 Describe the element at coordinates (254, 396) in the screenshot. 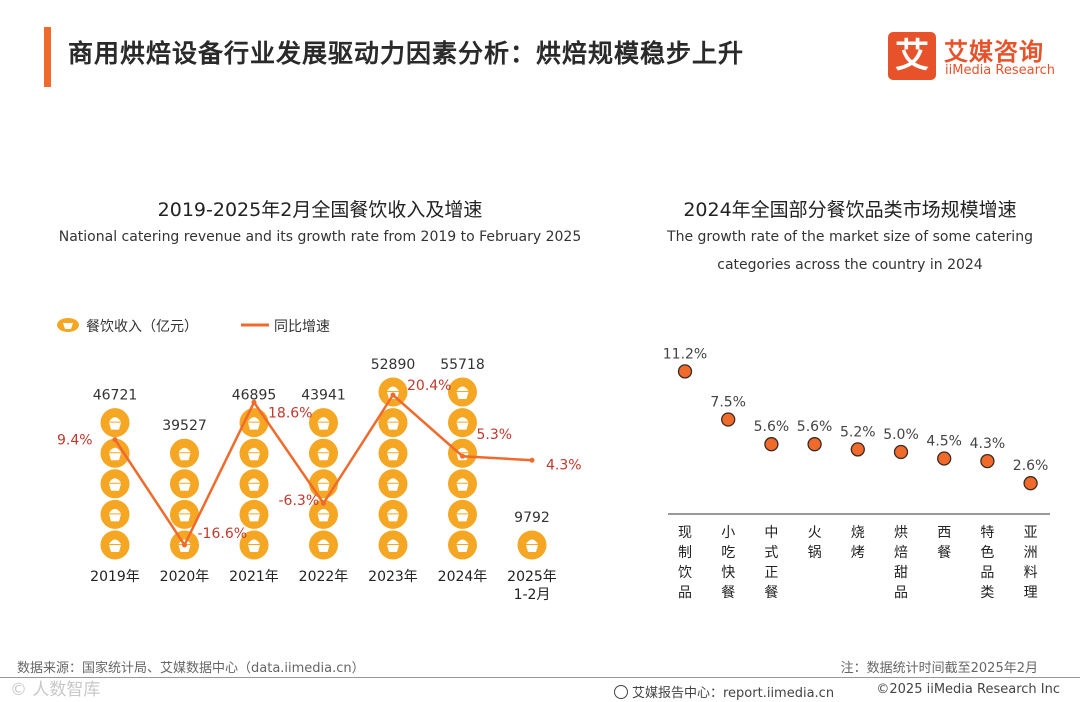

I see `revenue-label-2: 46895` at that location.